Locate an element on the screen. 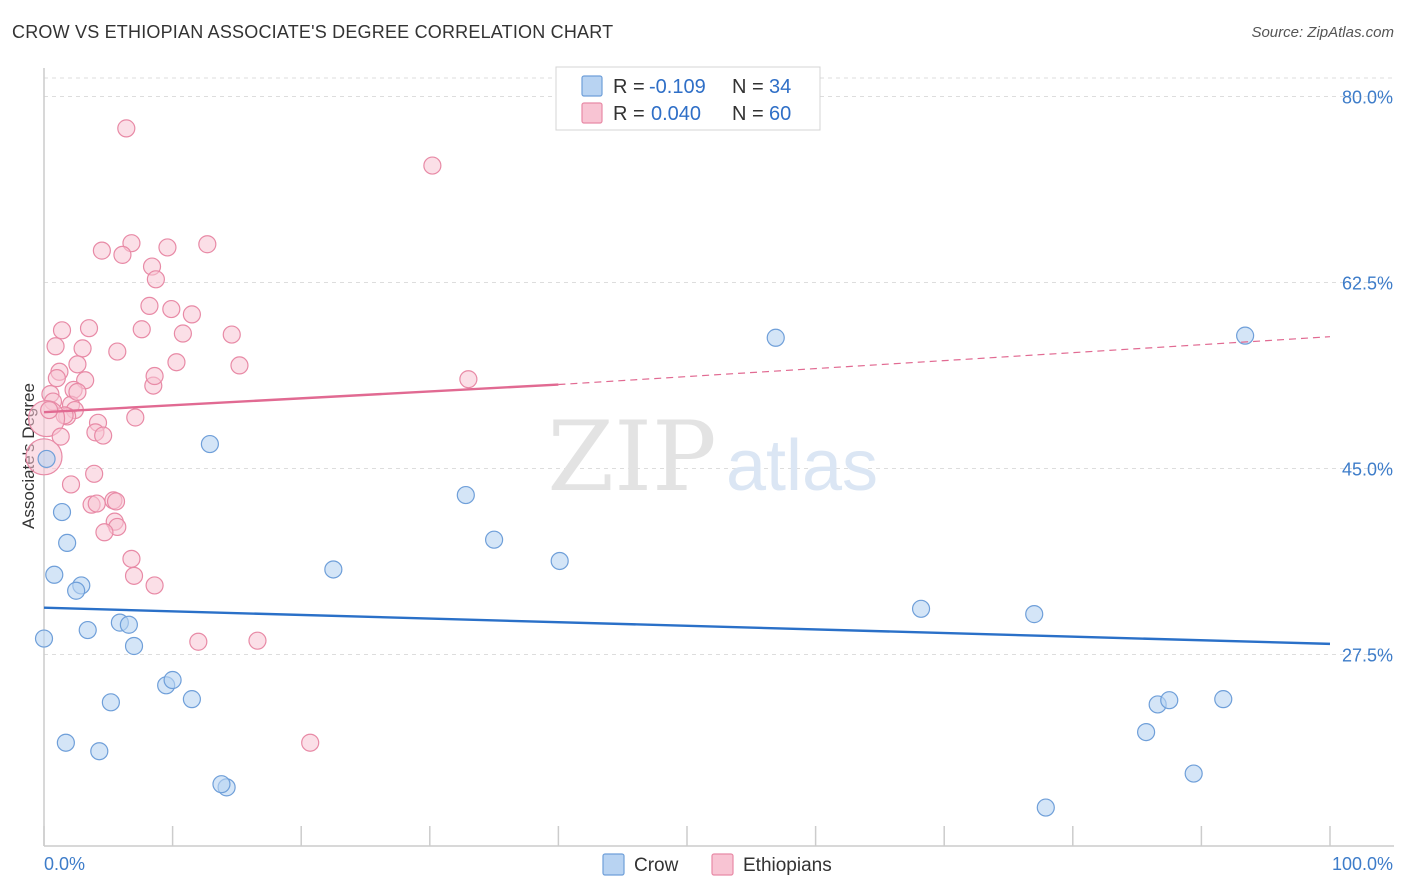  legend-r-label-crow: R = is located at coordinates (629, 87).